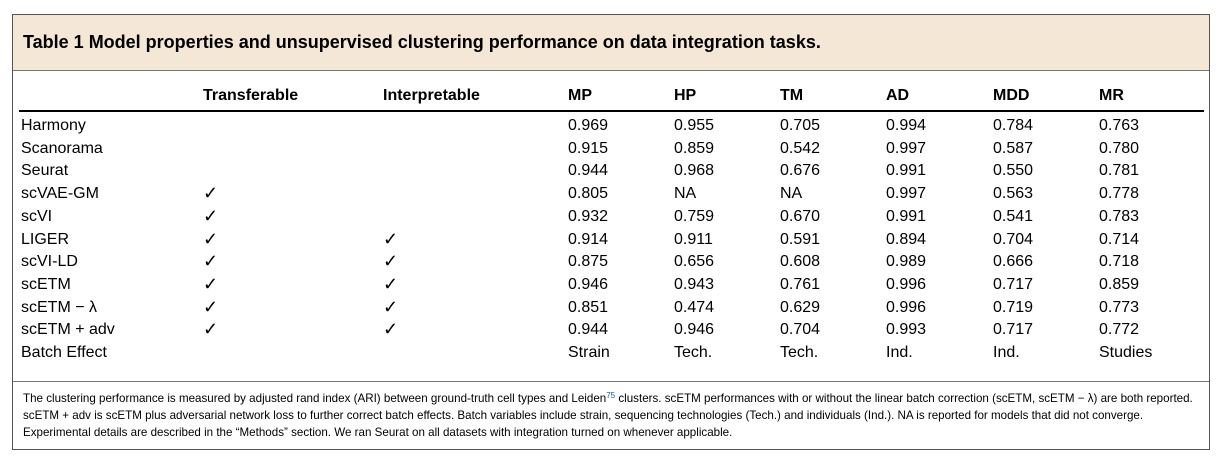 Image resolution: width=1224 pixels, height=466 pixels. What do you see at coordinates (1119, 148) in the screenshot?
I see `cell-mr: 0.780` at bounding box center [1119, 148].